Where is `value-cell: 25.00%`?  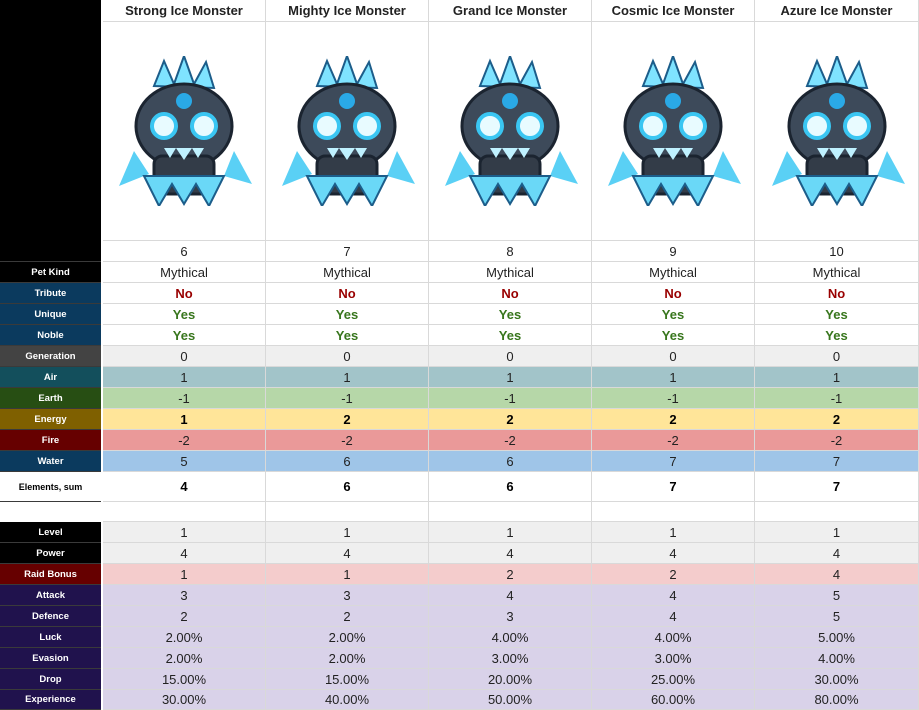
value-cell: 25.00% is located at coordinates (673, 679).